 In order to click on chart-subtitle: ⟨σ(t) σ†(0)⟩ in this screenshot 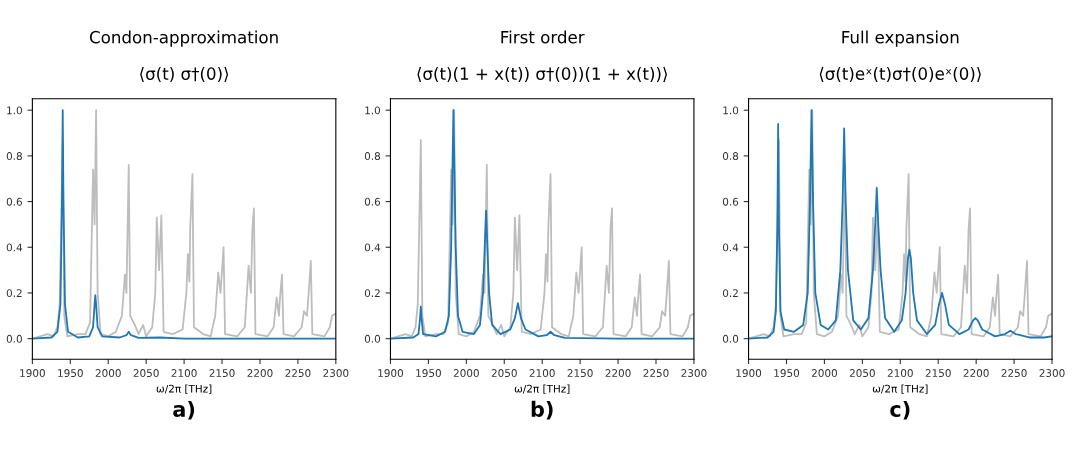, I will do `click(184, 74)`.